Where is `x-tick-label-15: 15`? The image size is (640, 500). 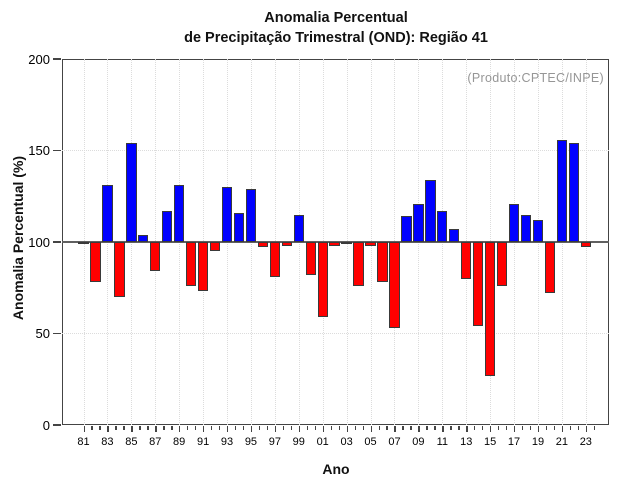
x-tick-label-15: 15 is located at coordinates (490, 442).